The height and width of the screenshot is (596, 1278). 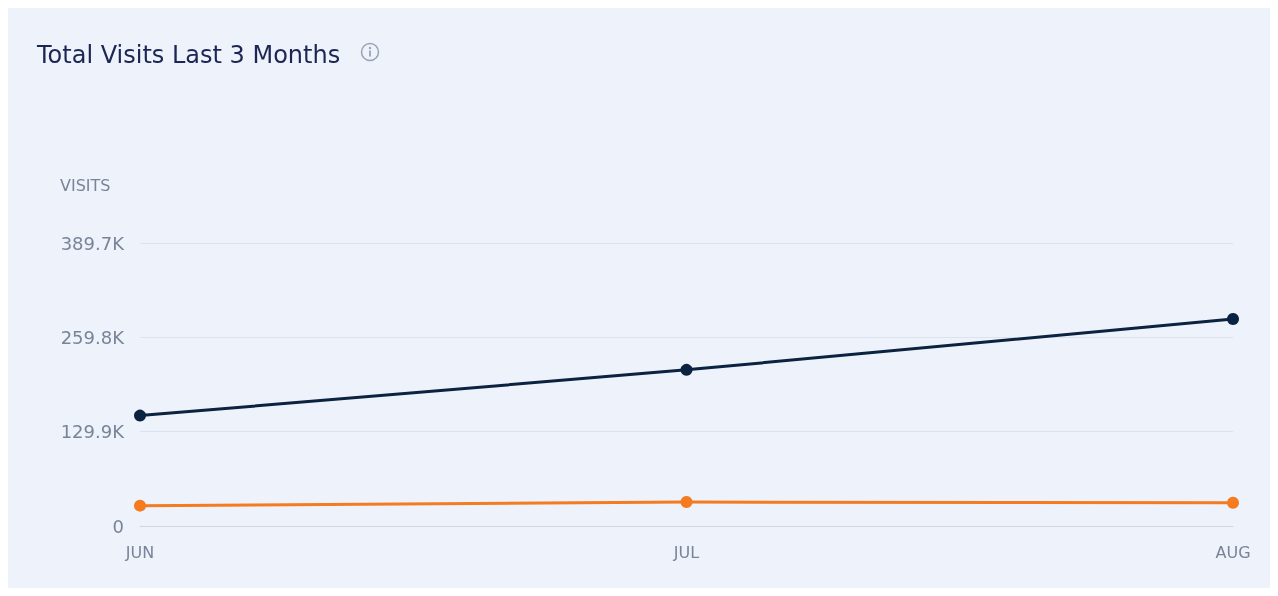 I want to click on x-tick-label: AUG, so click(x=1233, y=552).